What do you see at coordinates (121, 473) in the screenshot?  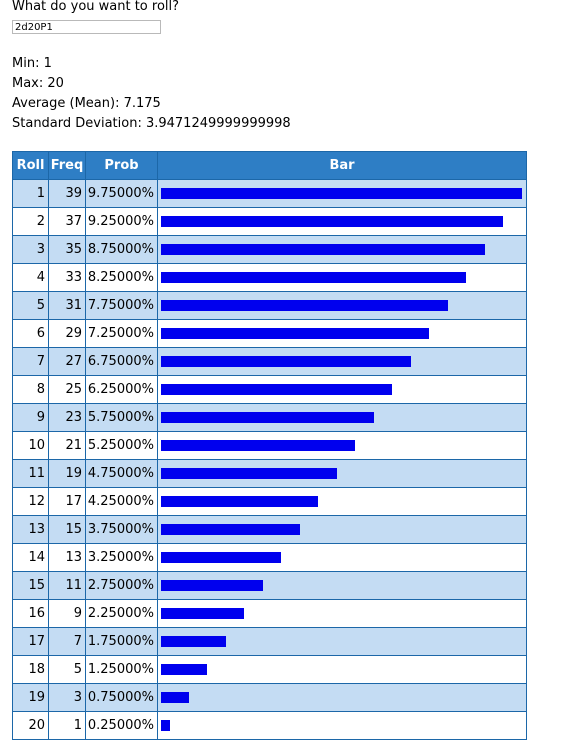 I see `prob-cell: 4.75000%` at bounding box center [121, 473].